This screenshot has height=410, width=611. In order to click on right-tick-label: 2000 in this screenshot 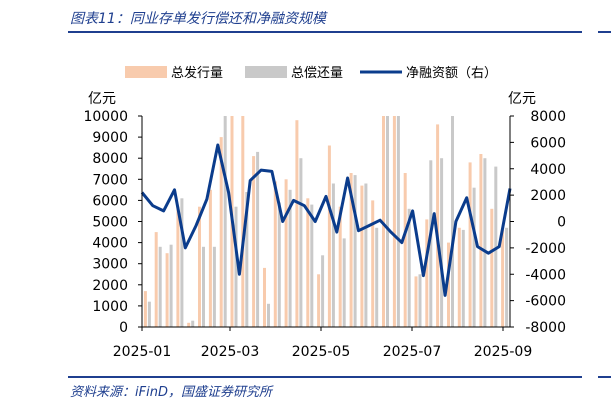, I will do `click(548, 196)`.